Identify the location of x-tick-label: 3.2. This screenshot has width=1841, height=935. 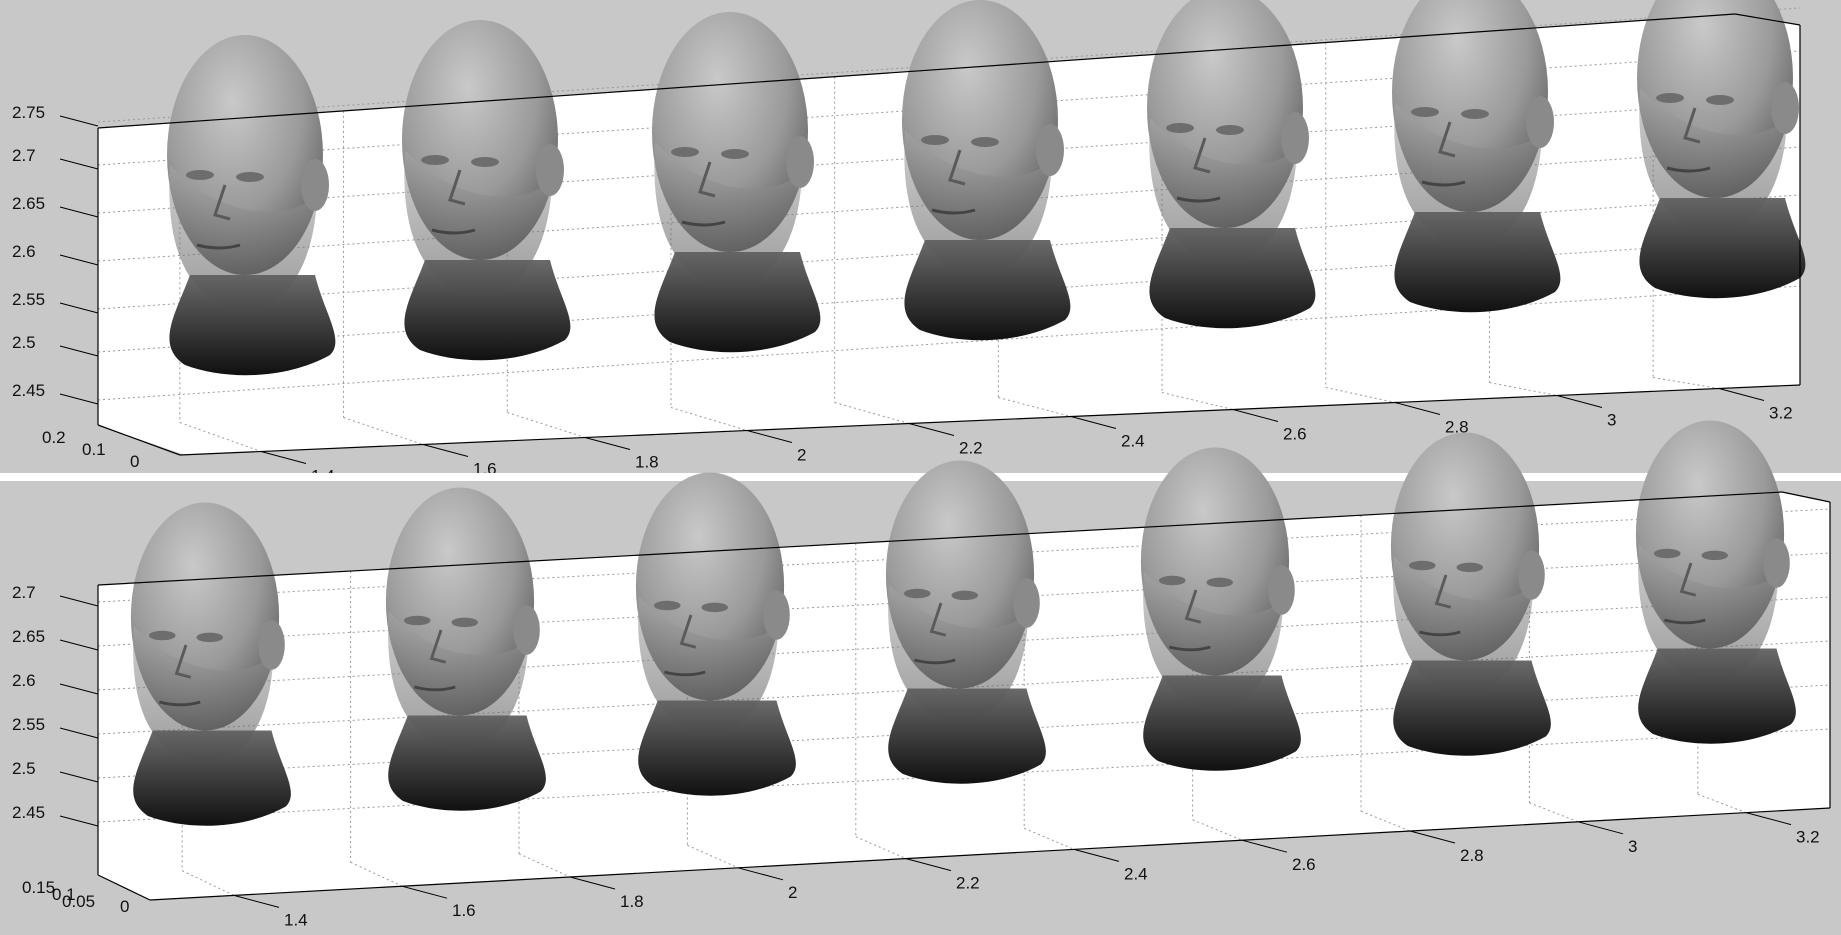
(1781, 413).